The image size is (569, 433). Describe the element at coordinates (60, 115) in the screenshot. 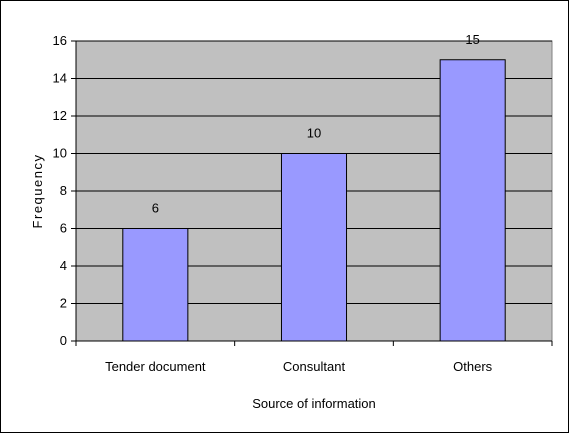

I see `y-tick-label-6: 12` at that location.